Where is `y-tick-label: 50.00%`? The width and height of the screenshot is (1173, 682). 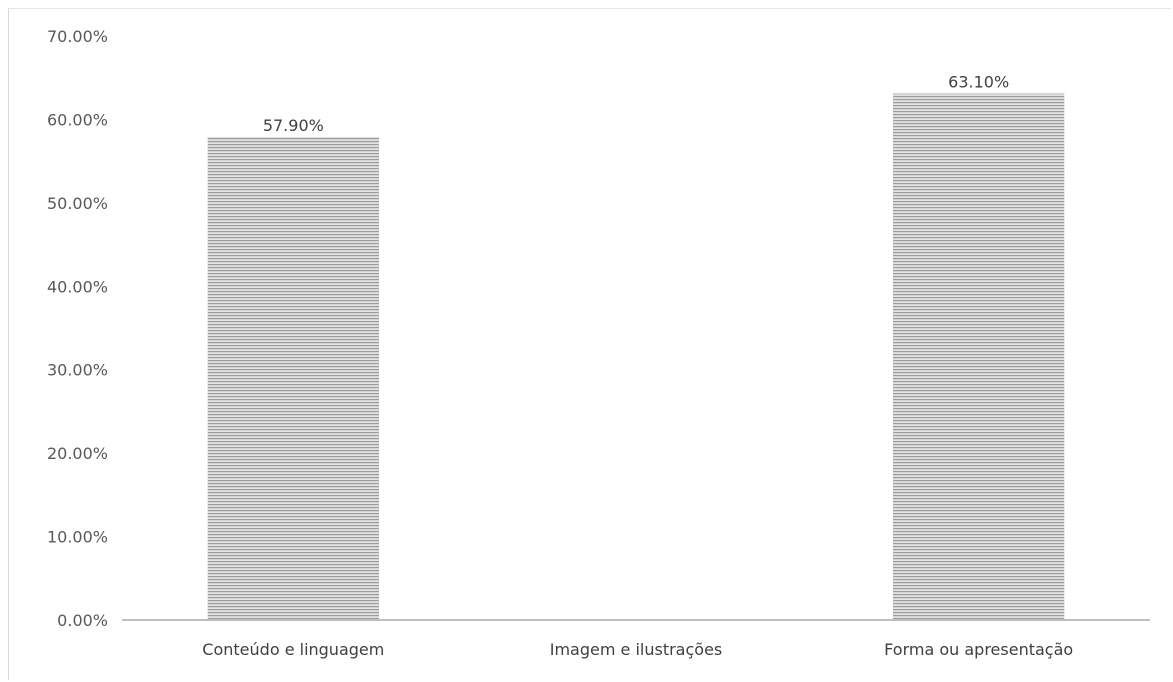 y-tick-label: 50.00% is located at coordinates (77, 203).